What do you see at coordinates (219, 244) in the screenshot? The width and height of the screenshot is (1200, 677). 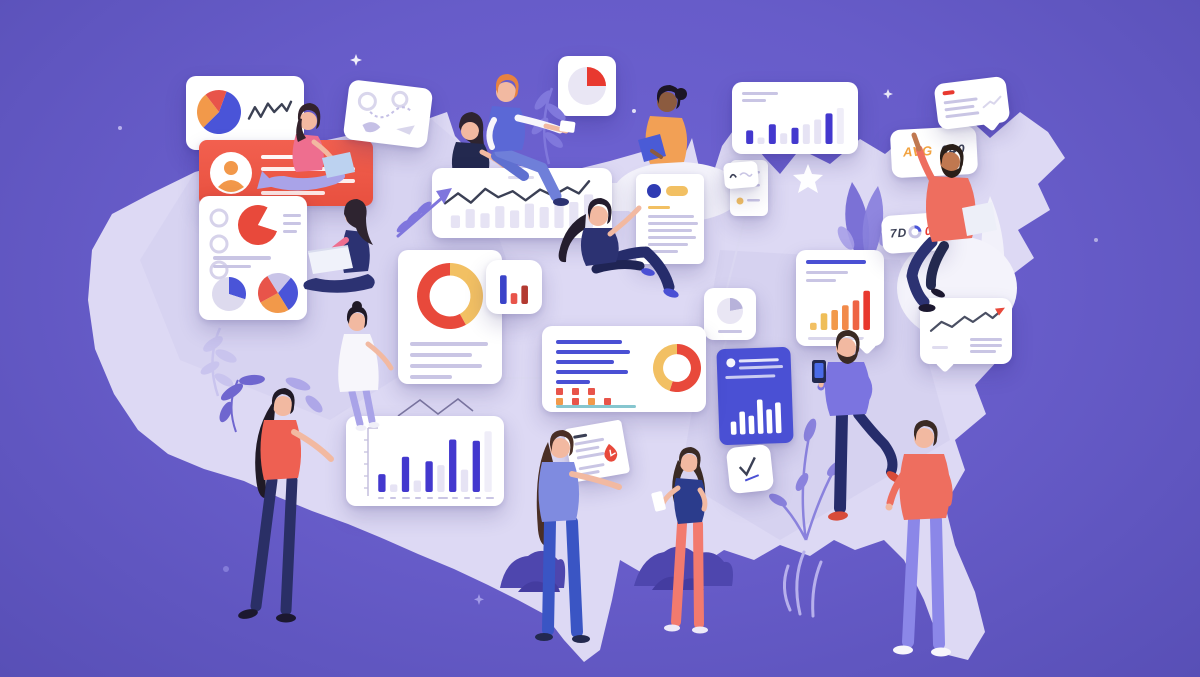 I see `checklist-circles` at bounding box center [219, 244].